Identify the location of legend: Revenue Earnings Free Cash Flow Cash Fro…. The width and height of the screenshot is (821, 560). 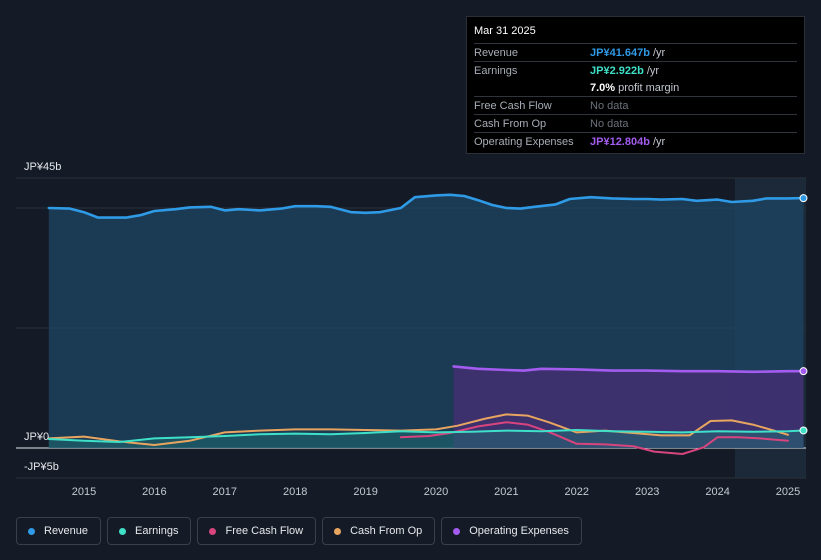
(299, 531).